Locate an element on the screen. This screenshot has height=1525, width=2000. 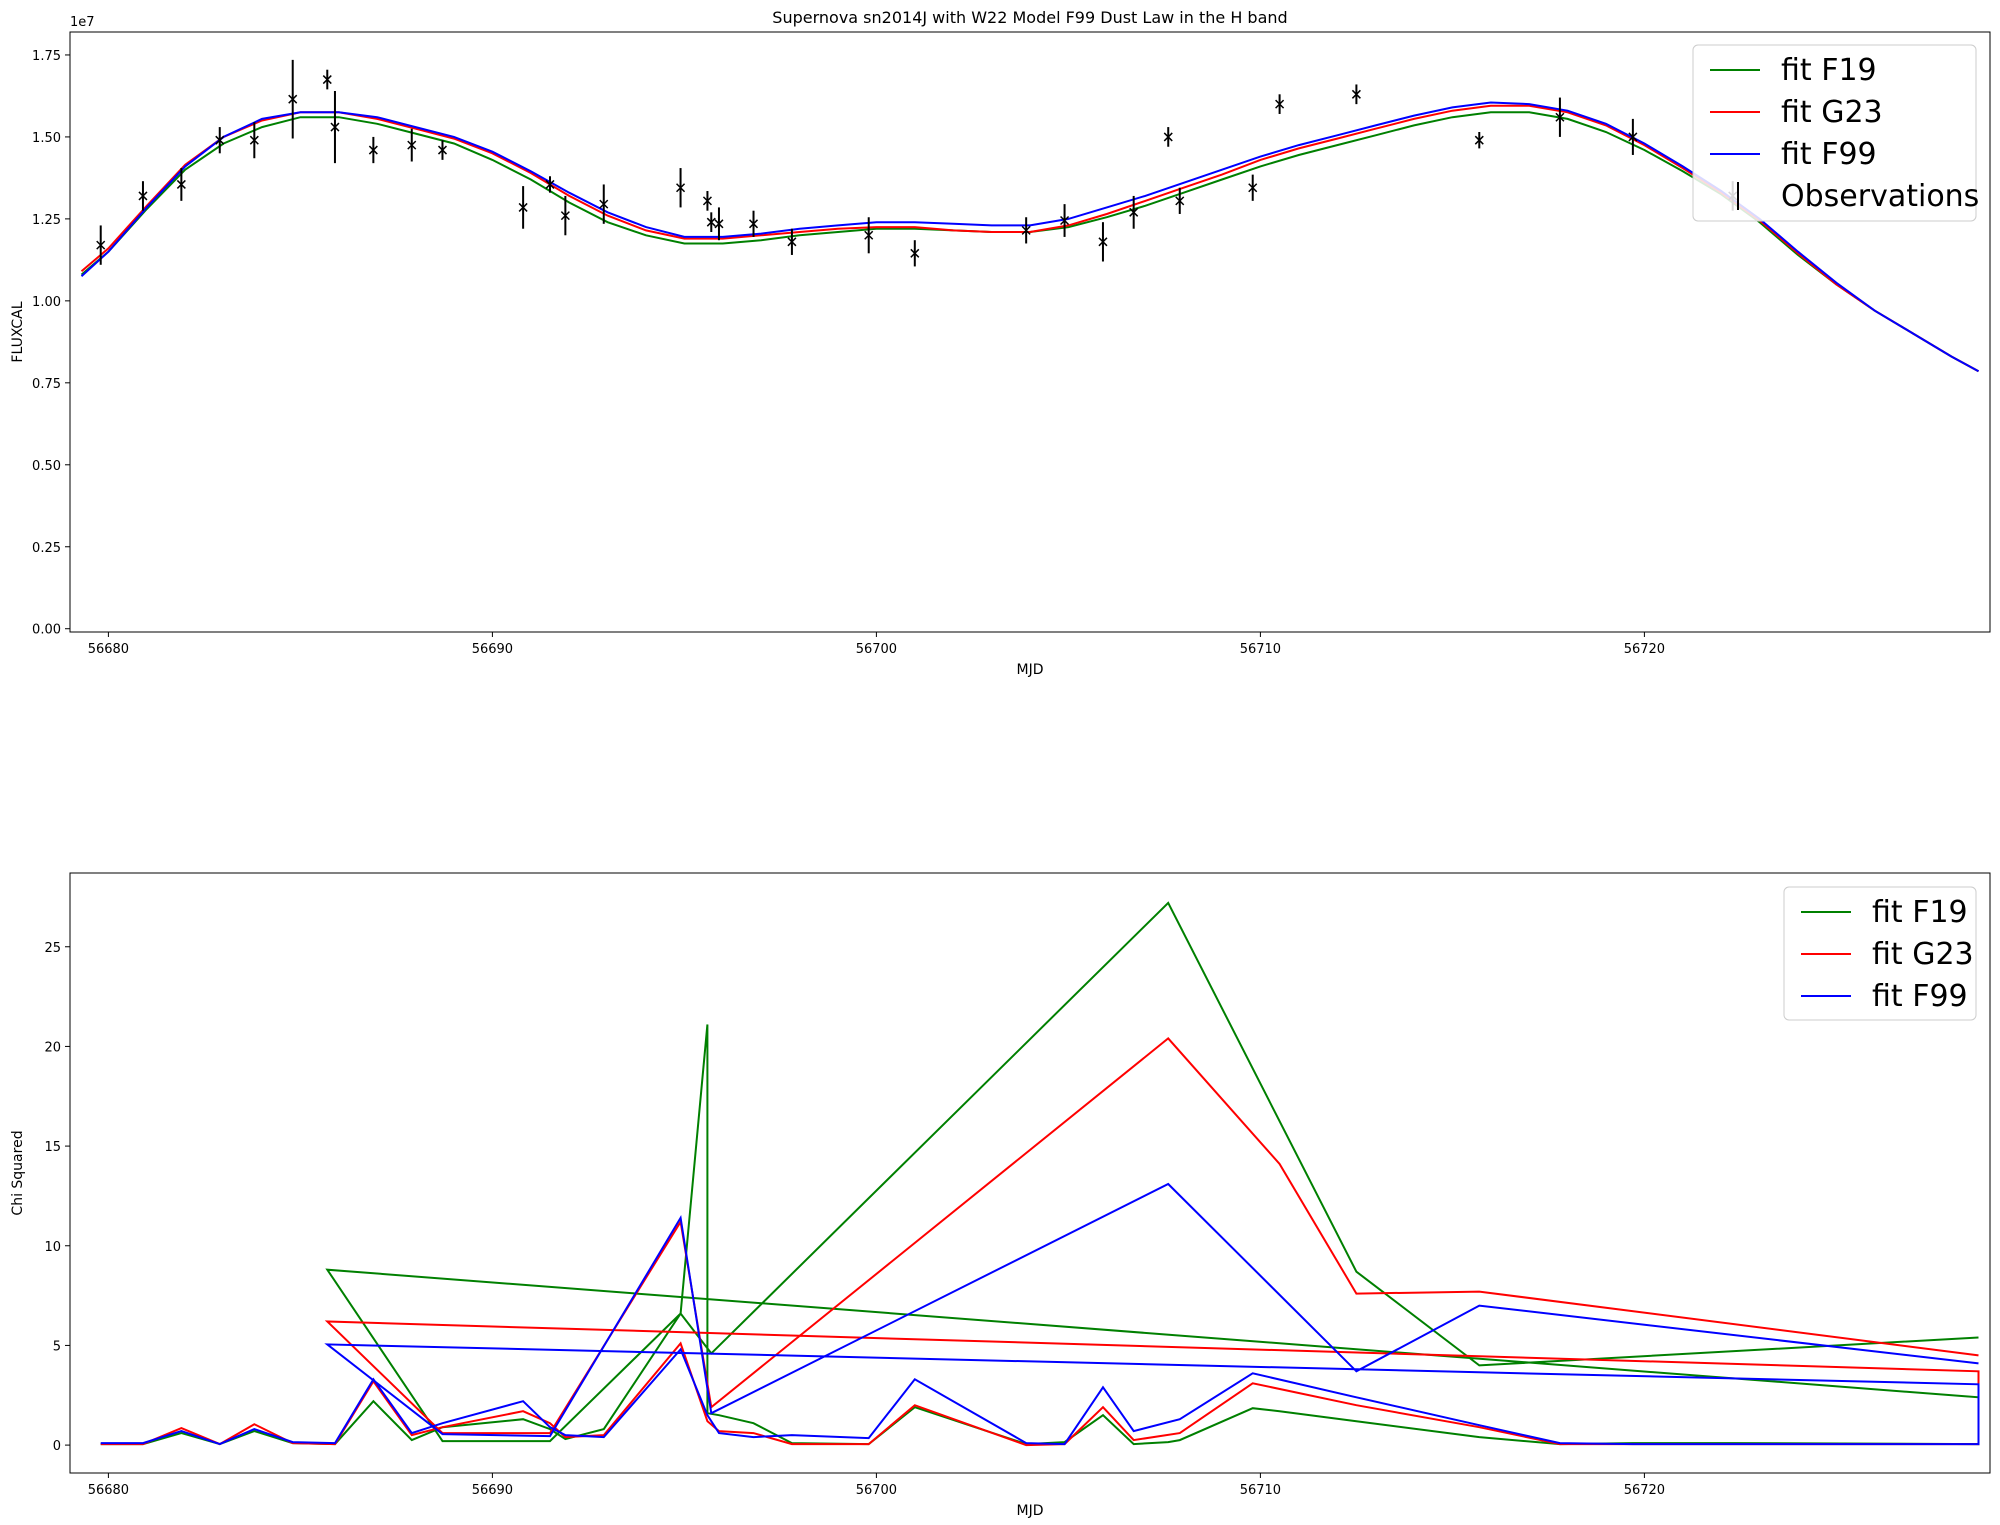
legend: fit F19 fit G23 fit F99 is located at coordinates (1880, 953).